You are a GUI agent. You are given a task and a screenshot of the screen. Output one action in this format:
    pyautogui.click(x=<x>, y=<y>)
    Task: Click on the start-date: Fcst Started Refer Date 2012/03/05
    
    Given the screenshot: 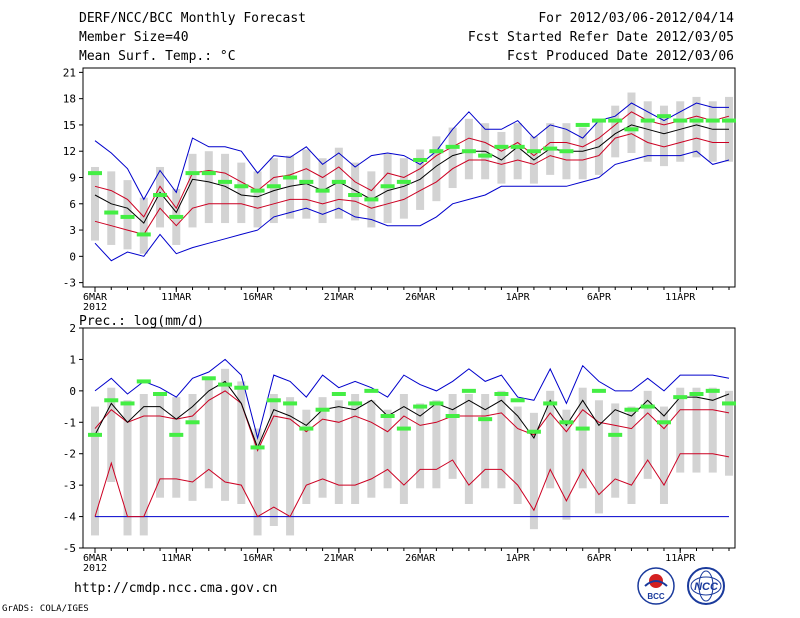 What is the action you would take?
    pyautogui.click(x=600, y=37)
    